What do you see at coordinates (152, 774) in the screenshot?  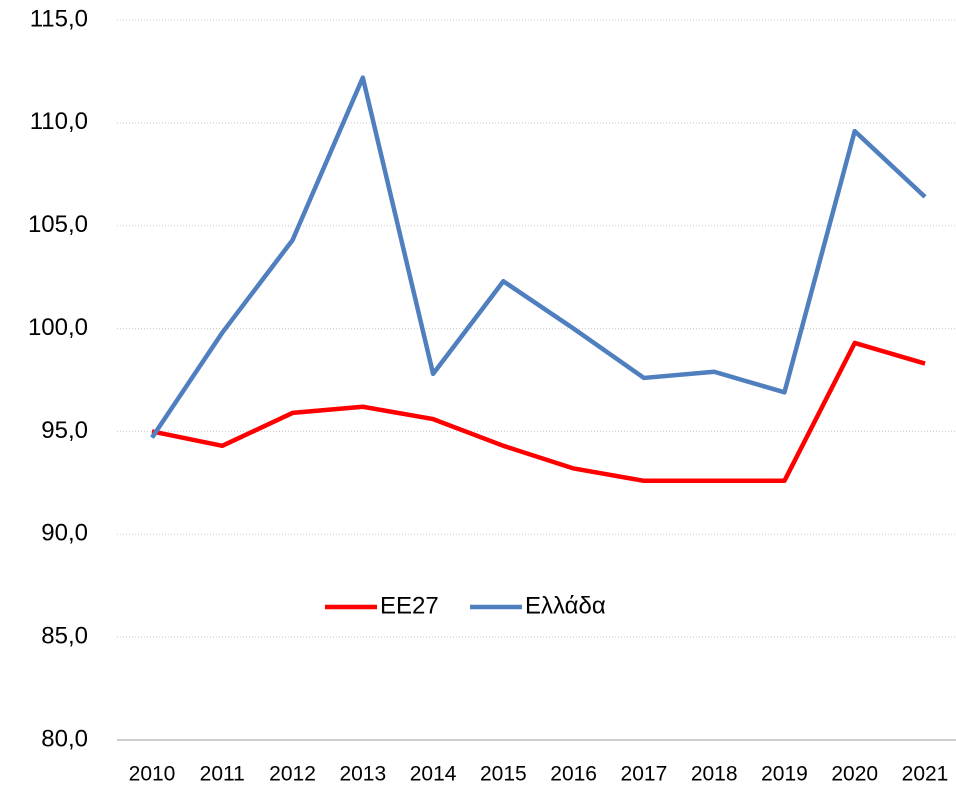 I see `x-tick-label: 2010` at bounding box center [152, 774].